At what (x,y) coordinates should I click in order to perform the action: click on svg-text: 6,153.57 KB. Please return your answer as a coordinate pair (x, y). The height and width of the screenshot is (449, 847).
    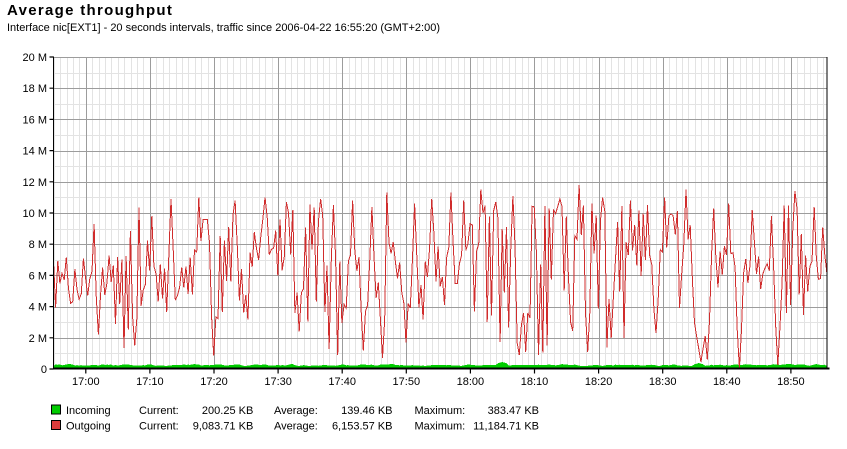
    Looking at the image, I should click on (362, 427).